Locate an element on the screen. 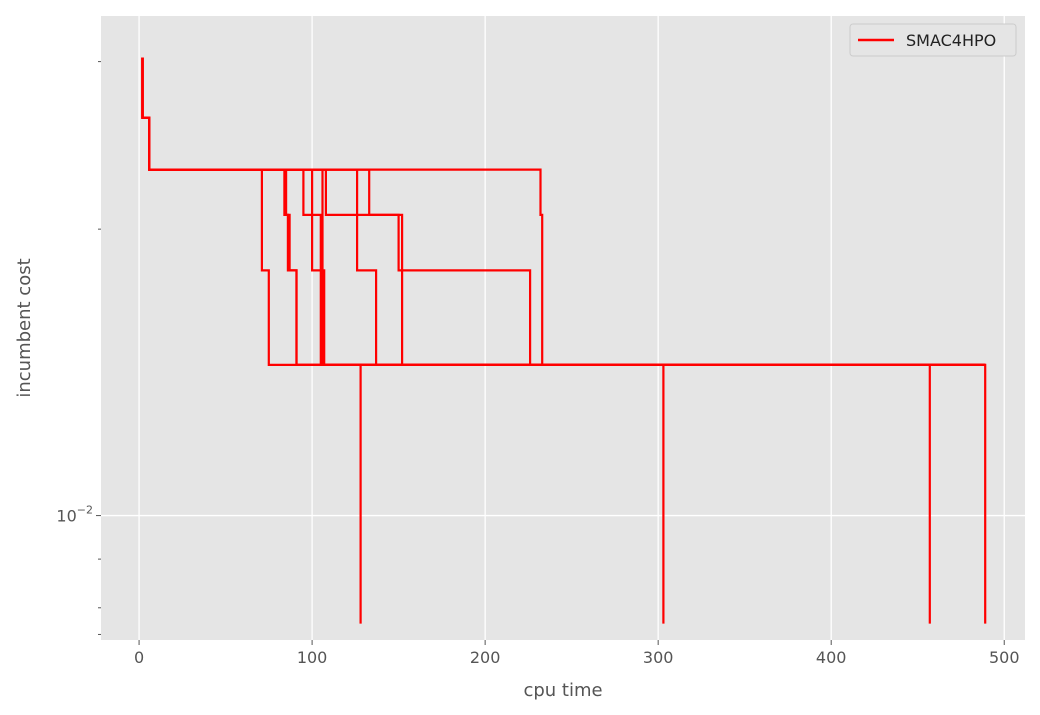 The image size is (1040, 715). legend-label: SMAC4HPO is located at coordinates (951, 40).